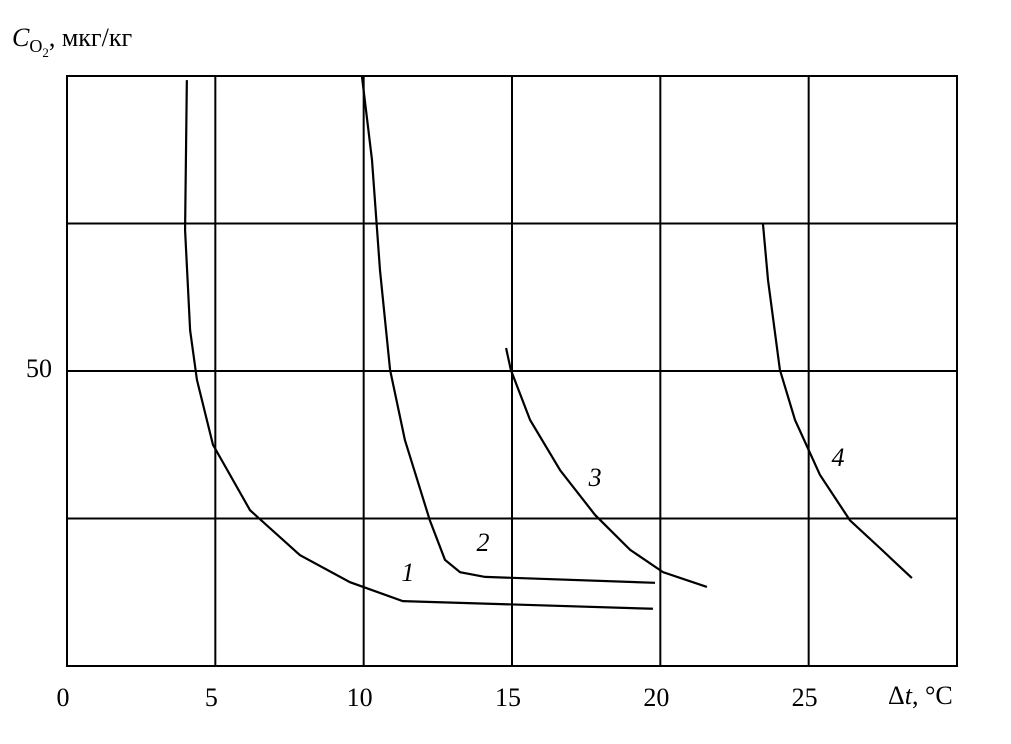 This screenshot has height=744, width=1011. What do you see at coordinates (483, 542) in the screenshot?
I see `series-label: 2` at bounding box center [483, 542].